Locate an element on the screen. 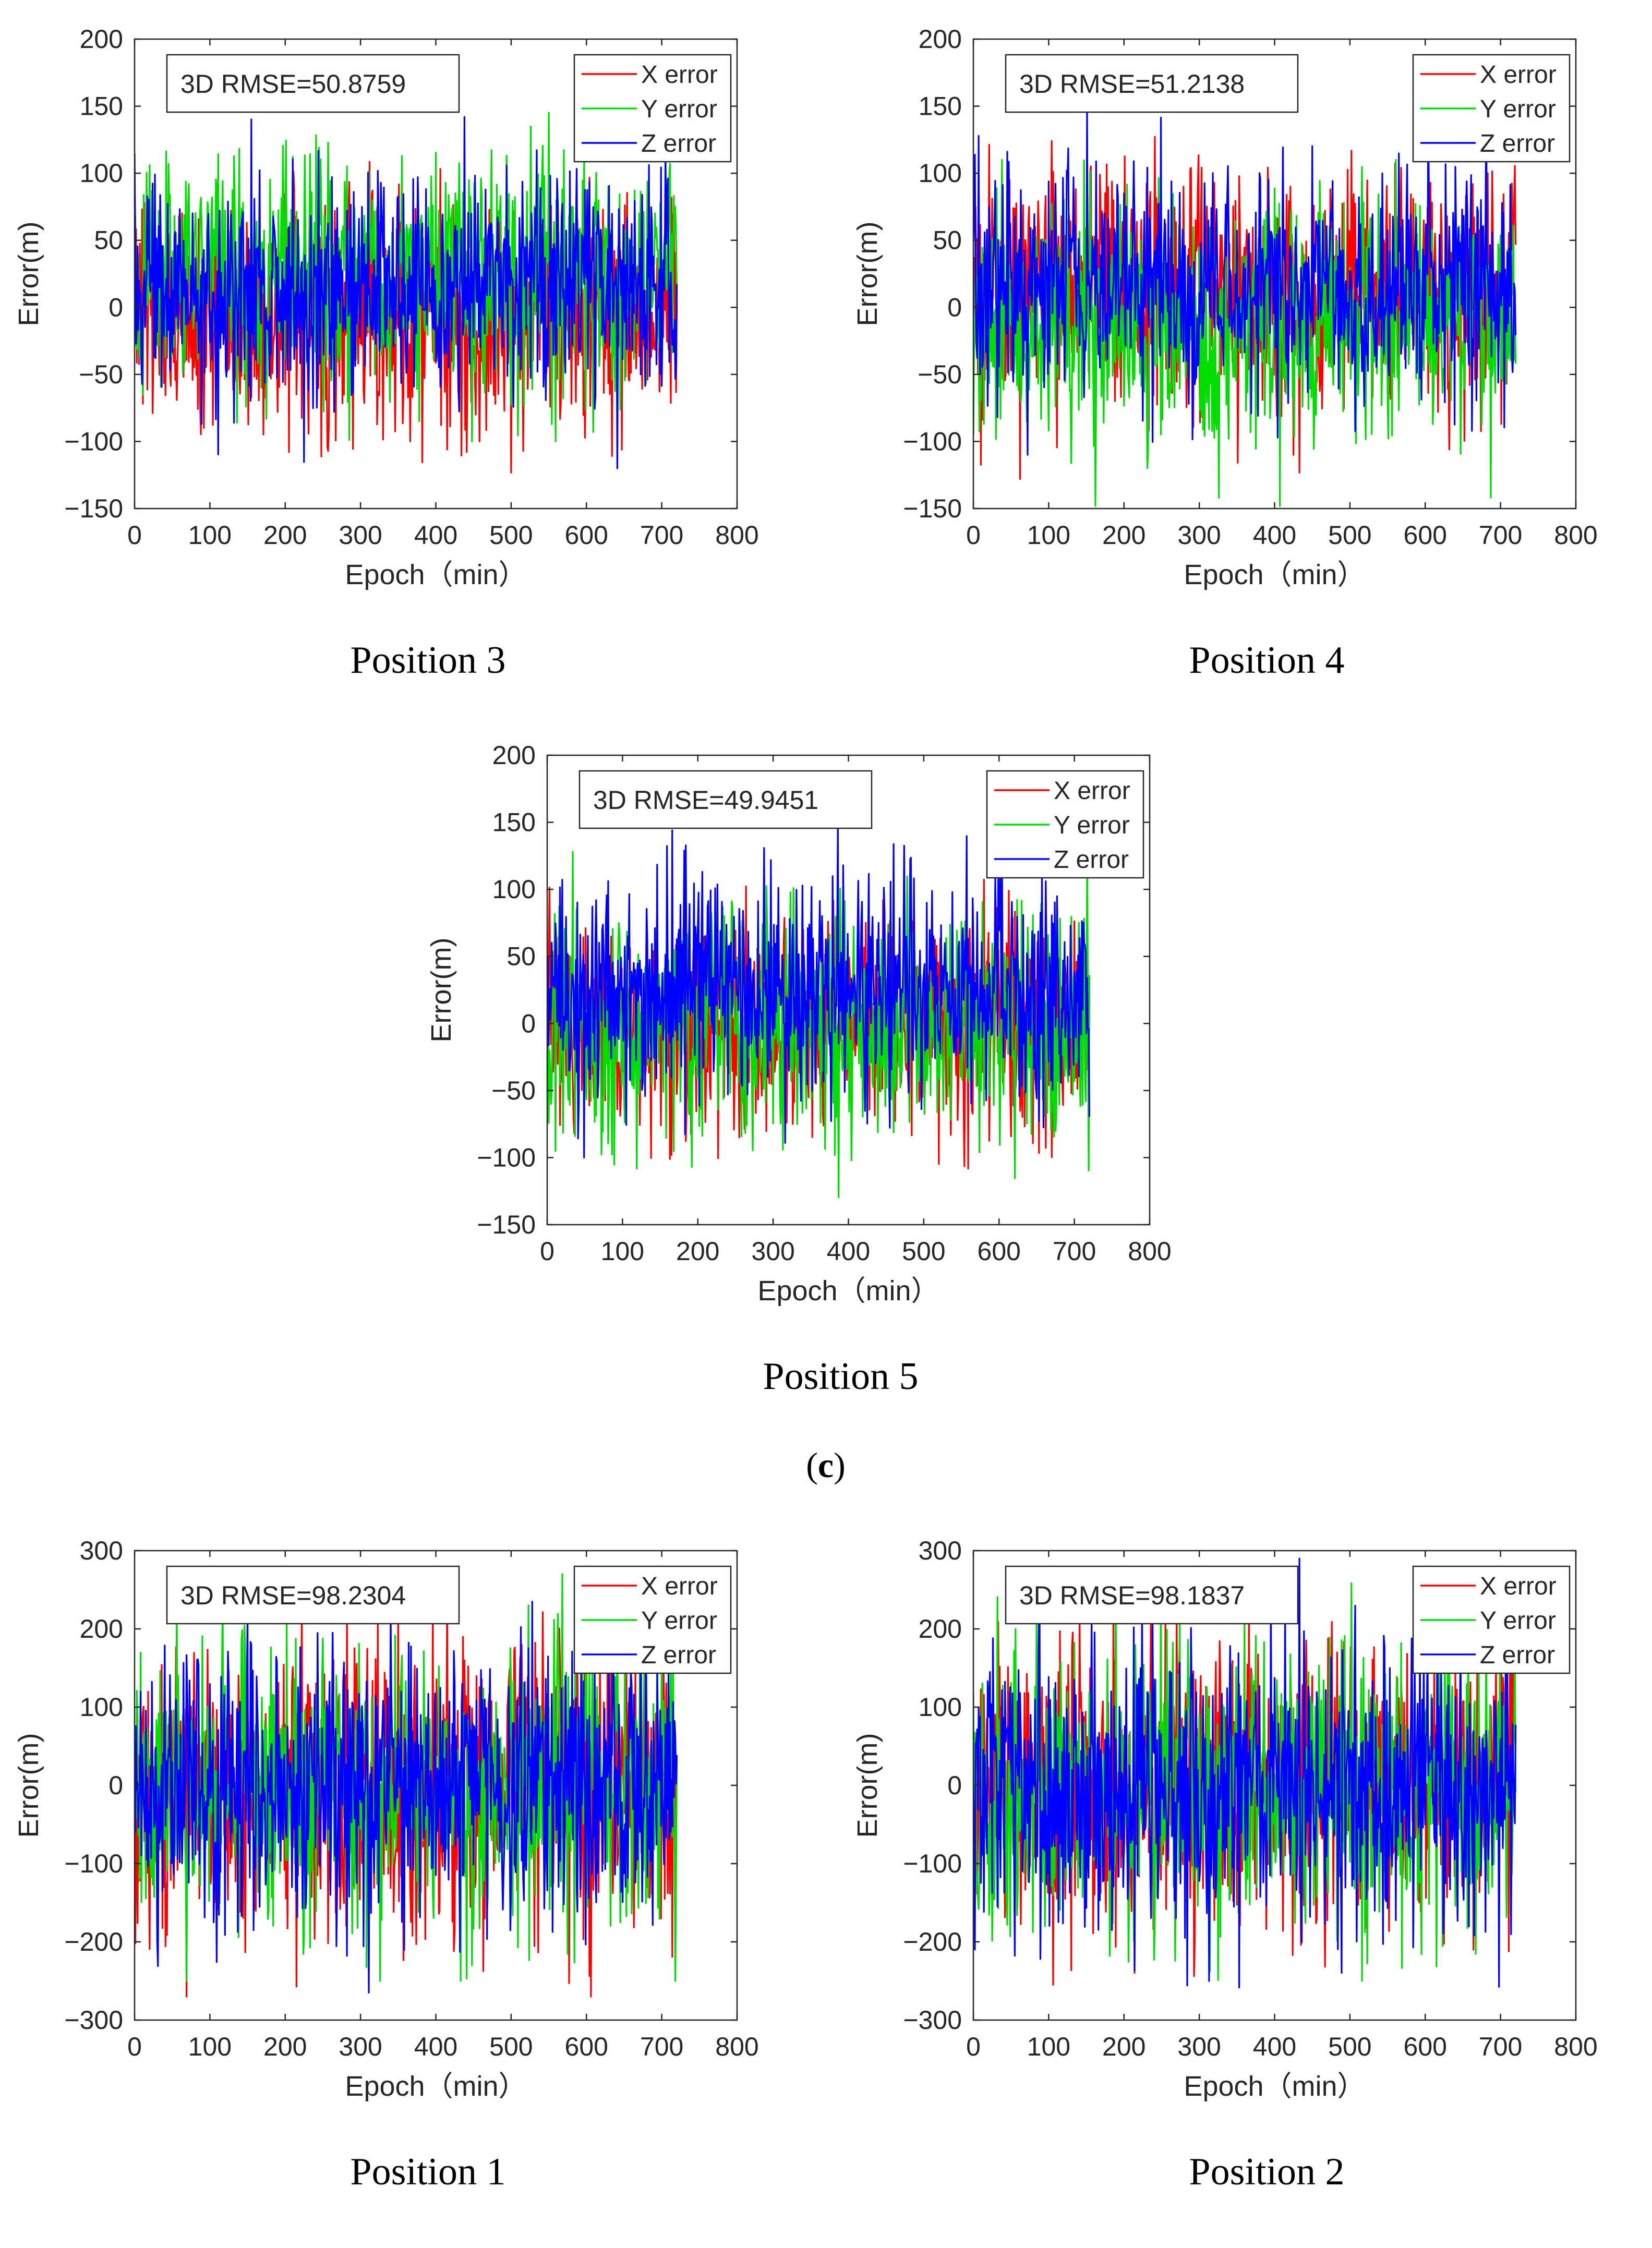 This screenshot has width=1652, height=2248. y-tick-label: −200 is located at coordinates (932, 1941).